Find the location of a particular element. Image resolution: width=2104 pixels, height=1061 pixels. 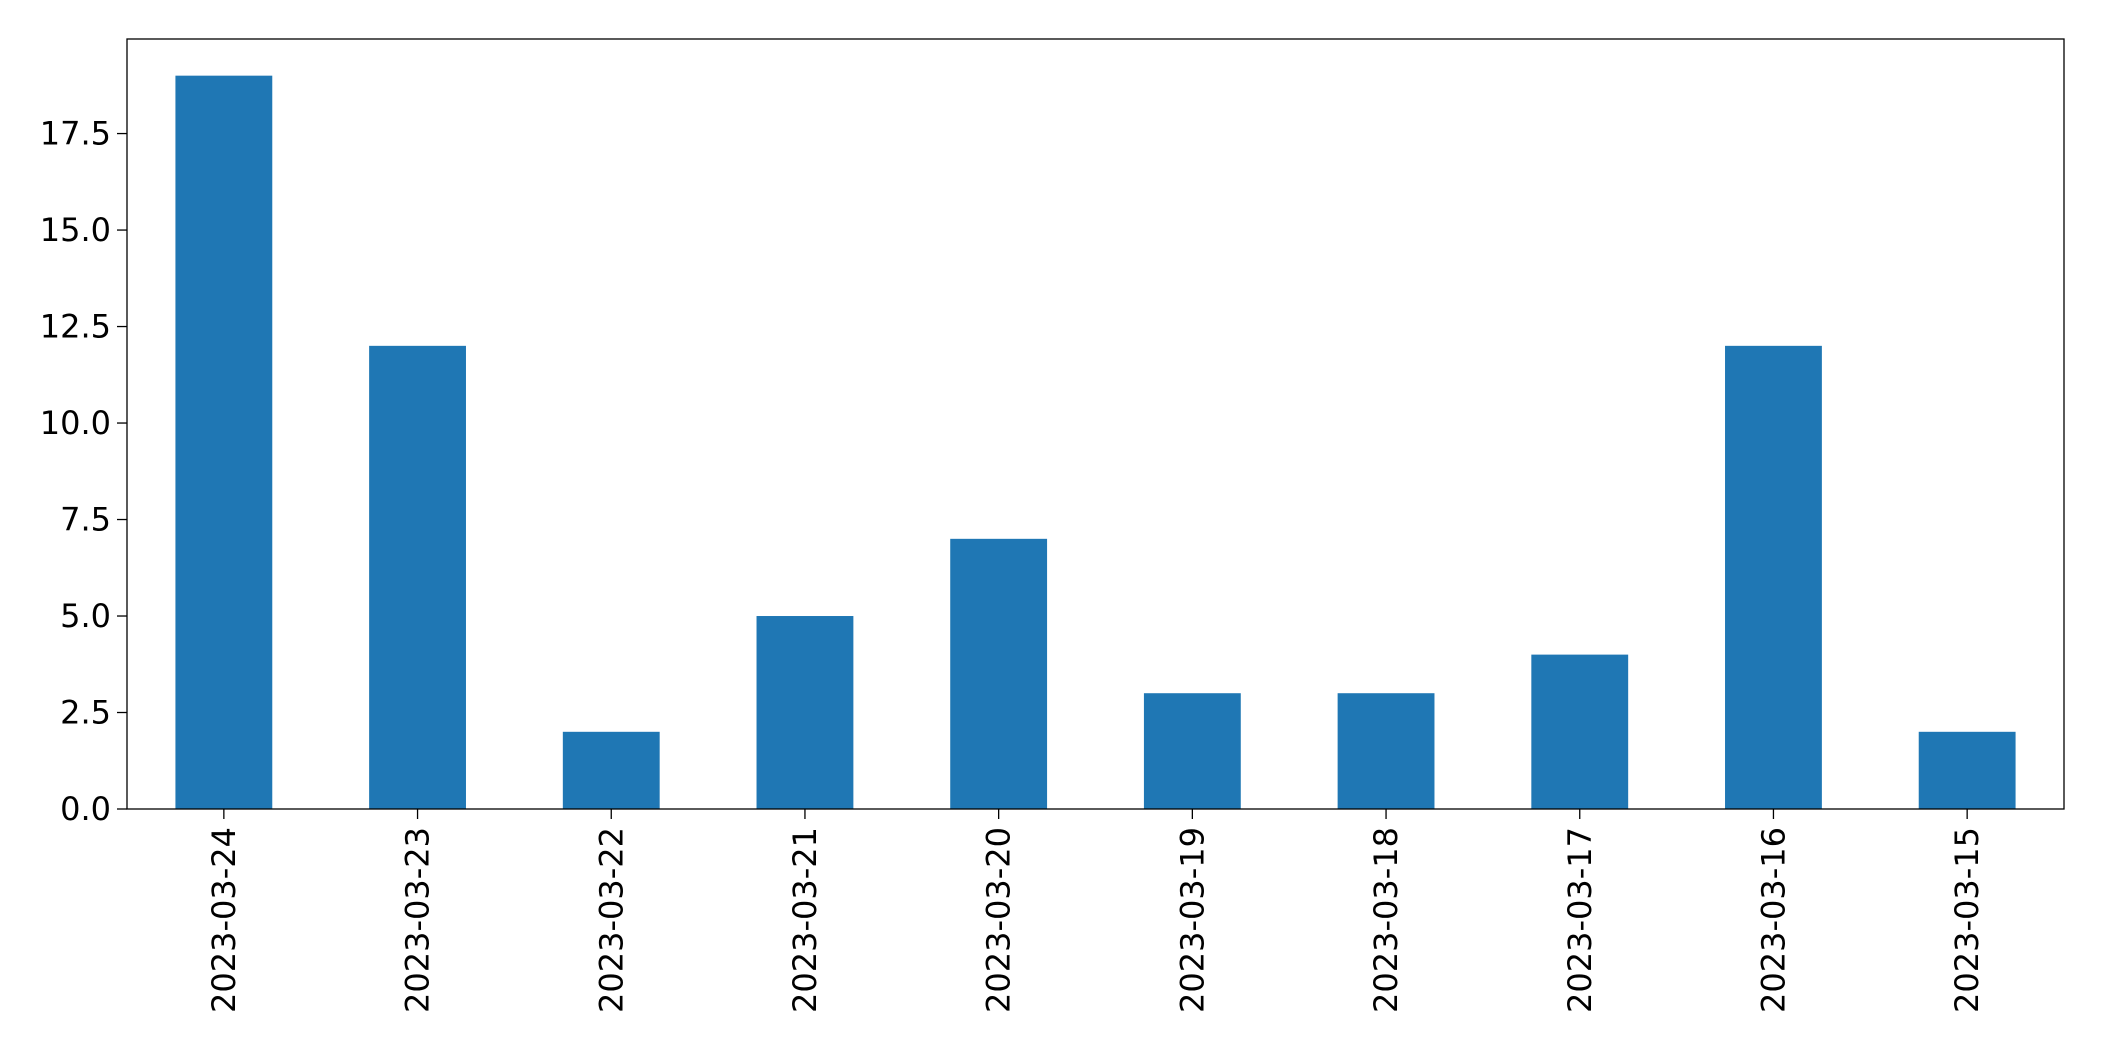

y-tick-label: 0.0 is located at coordinates (85, 809).